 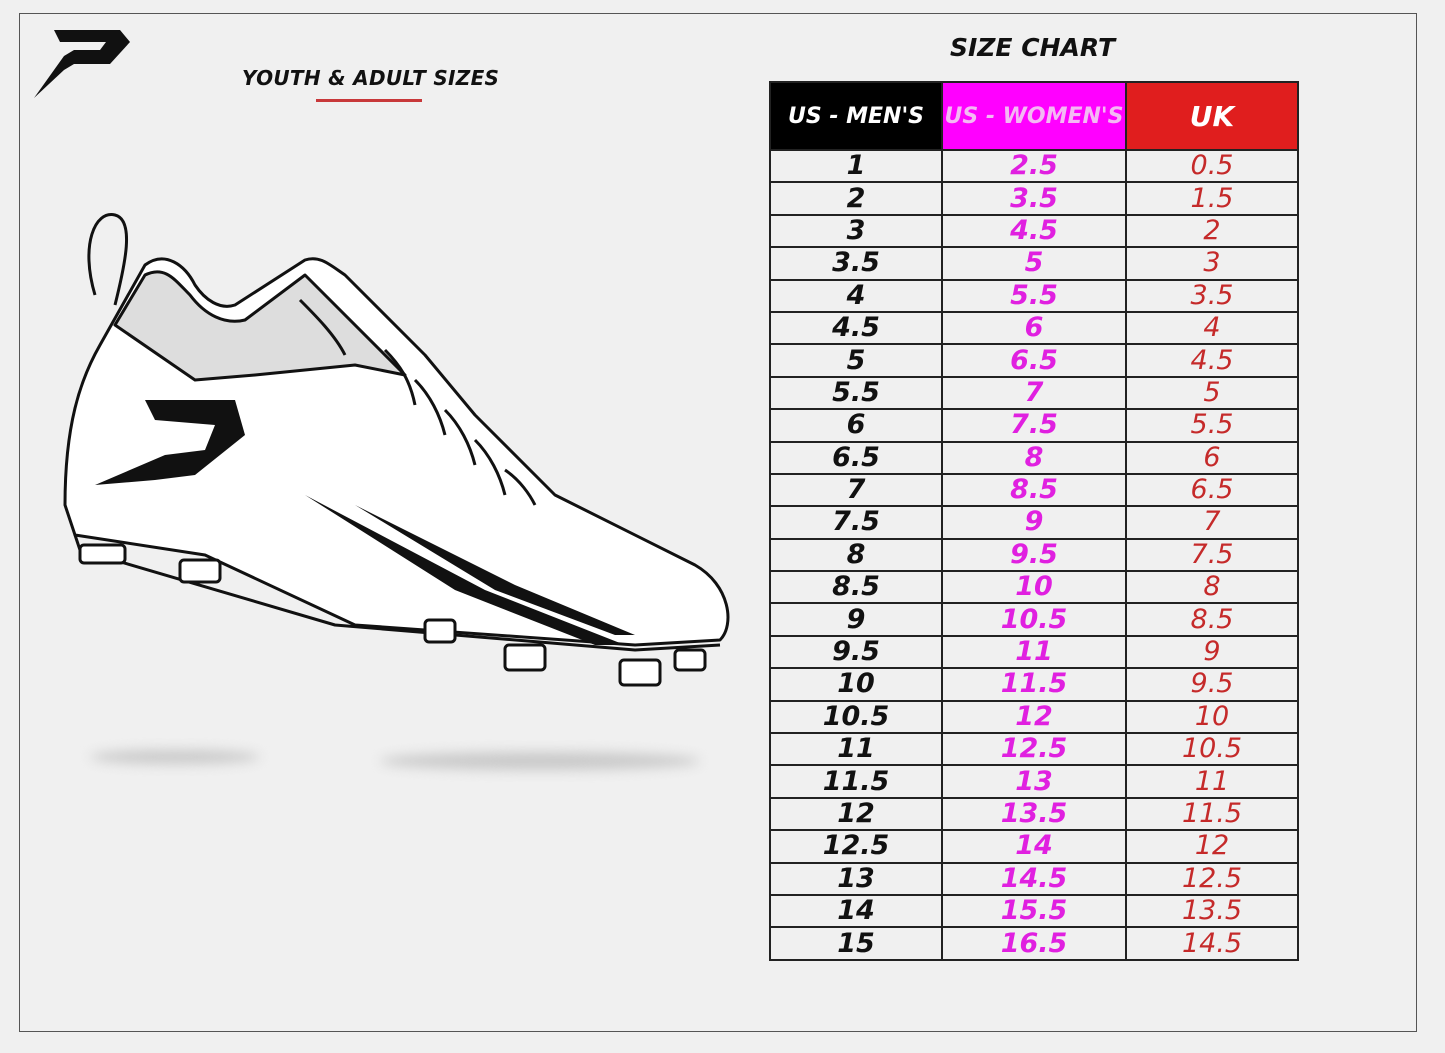 I want to click on uk-size: 10, so click(x=1212, y=717).